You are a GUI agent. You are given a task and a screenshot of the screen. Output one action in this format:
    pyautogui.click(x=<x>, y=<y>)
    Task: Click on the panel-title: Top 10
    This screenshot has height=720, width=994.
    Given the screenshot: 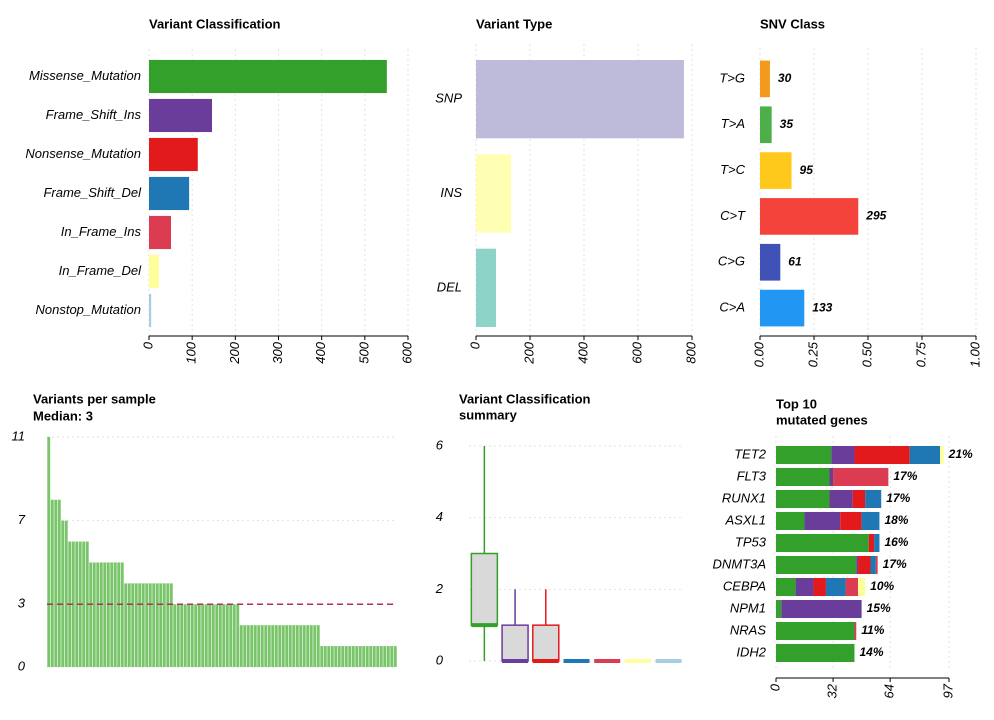 What is the action you would take?
    pyautogui.click(x=796, y=403)
    